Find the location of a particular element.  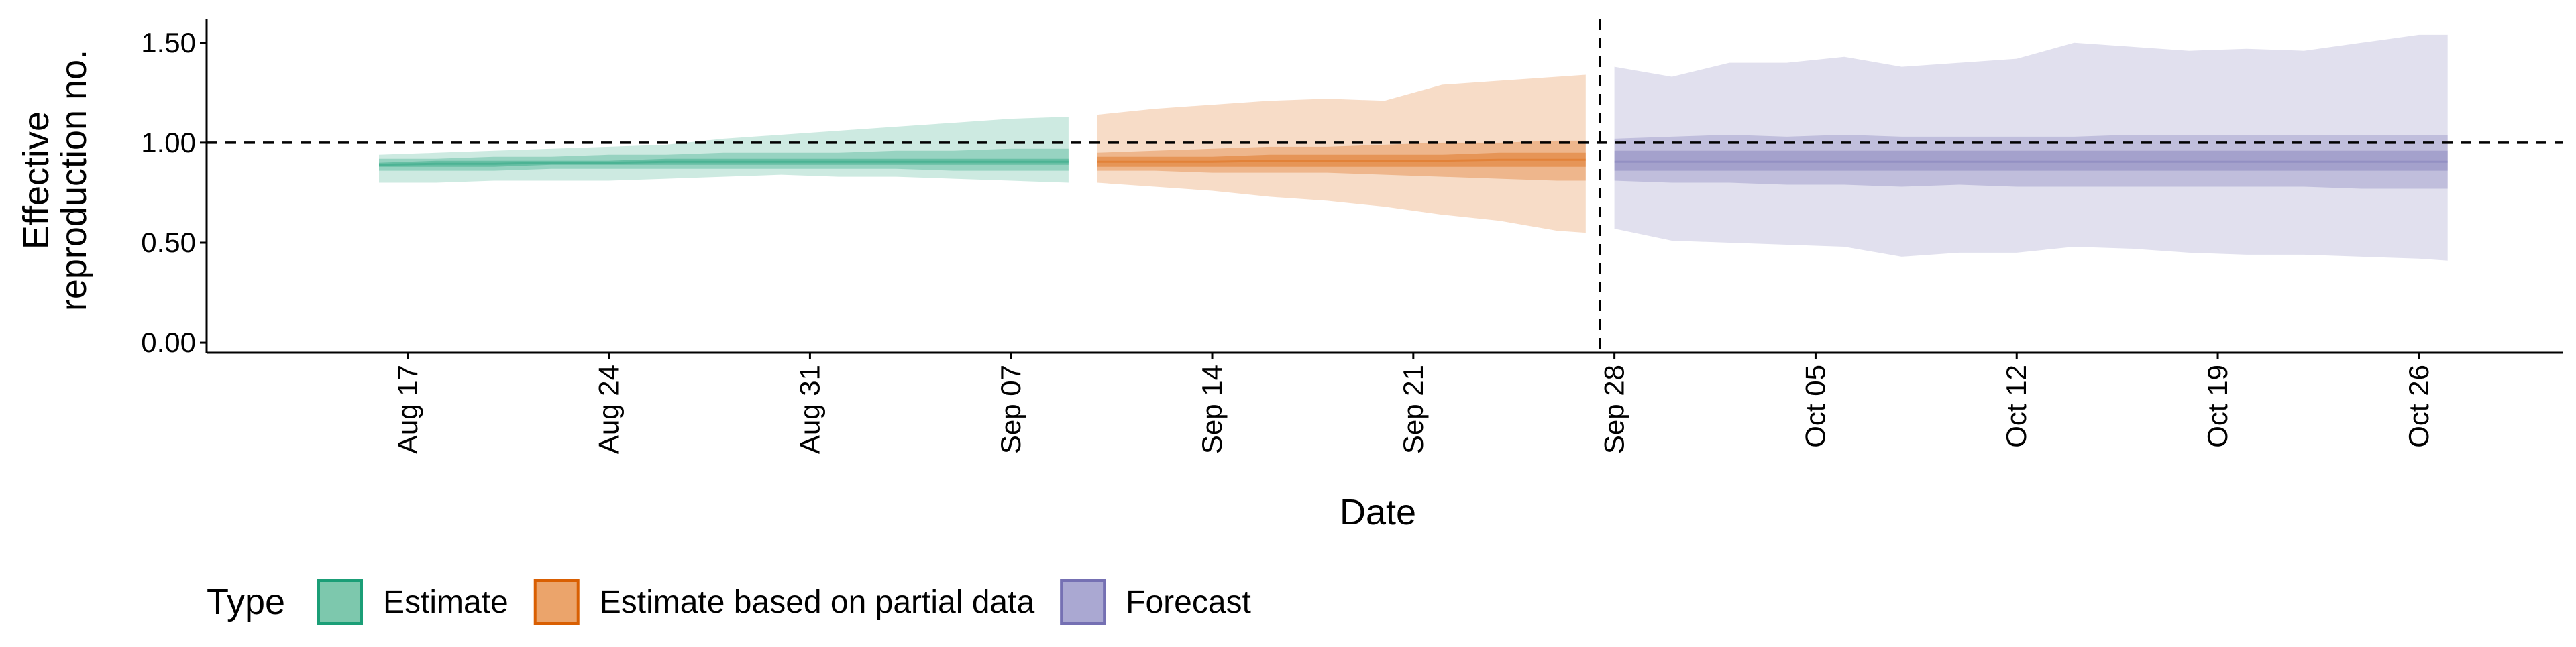

x-tick-label: Oct 19 is located at coordinates (2217, 407).